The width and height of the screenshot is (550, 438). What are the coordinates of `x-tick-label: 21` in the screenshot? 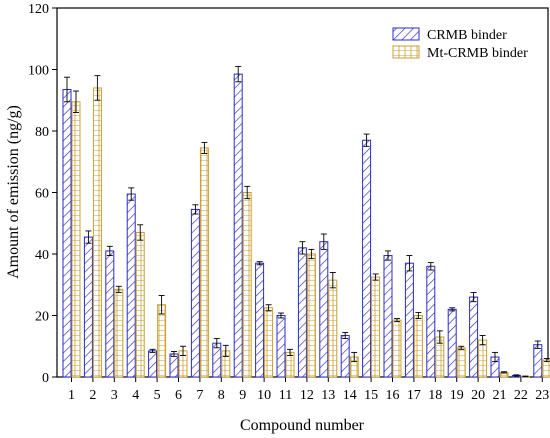 It's located at (500, 395).